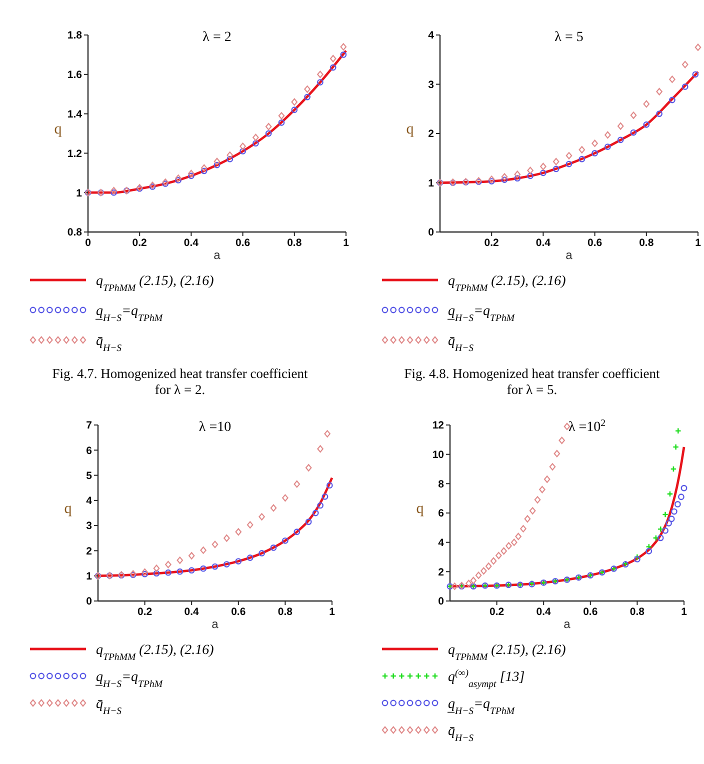  Describe the element at coordinates (441, 484) in the screenshot. I see `y-tick-label: 8` at that location.